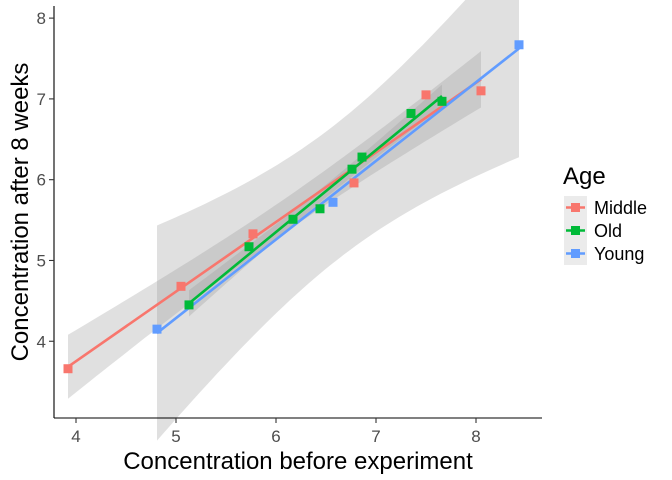 This screenshot has height=480, width=672. What do you see at coordinates (298, 461) in the screenshot?
I see `x-axis-title: Concentration before experiment` at bounding box center [298, 461].